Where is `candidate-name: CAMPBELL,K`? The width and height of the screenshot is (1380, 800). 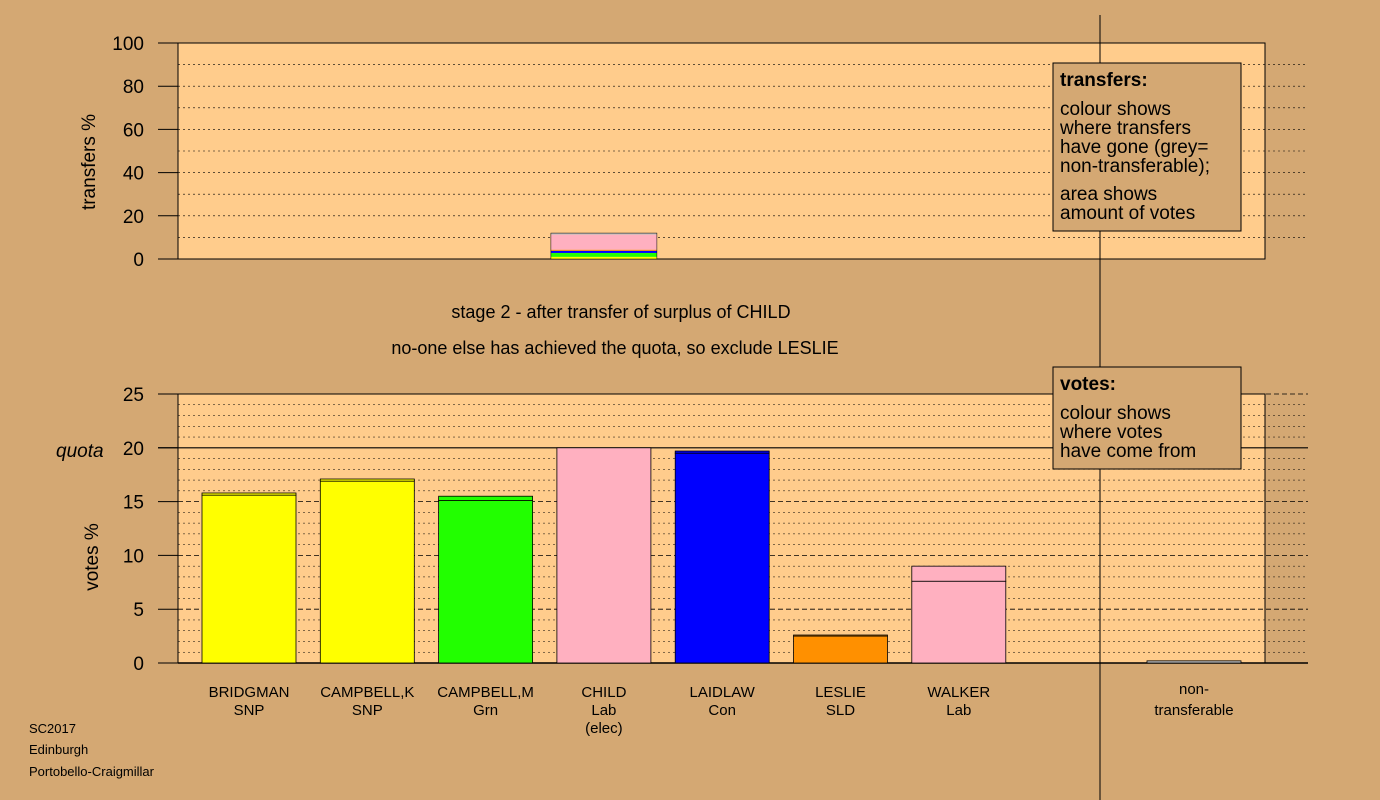 candidate-name: CAMPBELL,K is located at coordinates (367, 692).